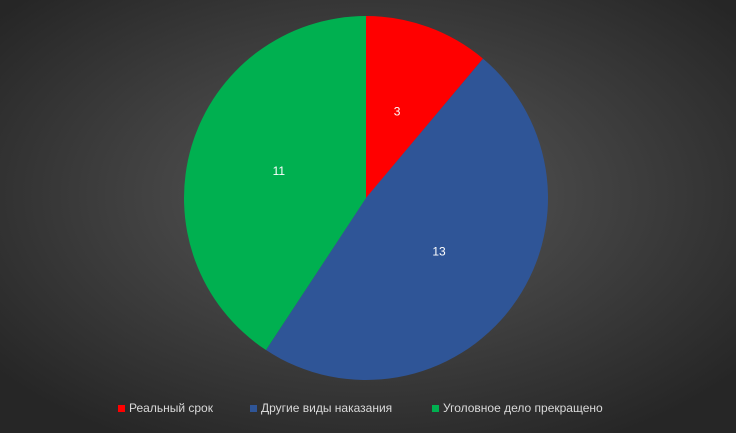  What do you see at coordinates (171, 408) in the screenshot?
I see `legend-label: Реальный срок` at bounding box center [171, 408].